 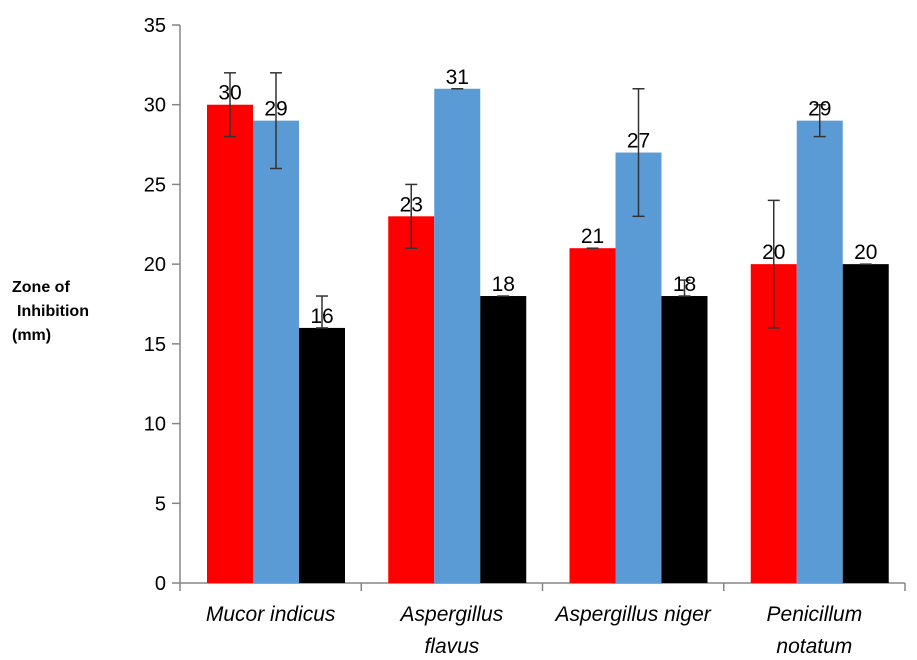 What do you see at coordinates (155, 26) in the screenshot?
I see `y-tick-label: 35` at bounding box center [155, 26].